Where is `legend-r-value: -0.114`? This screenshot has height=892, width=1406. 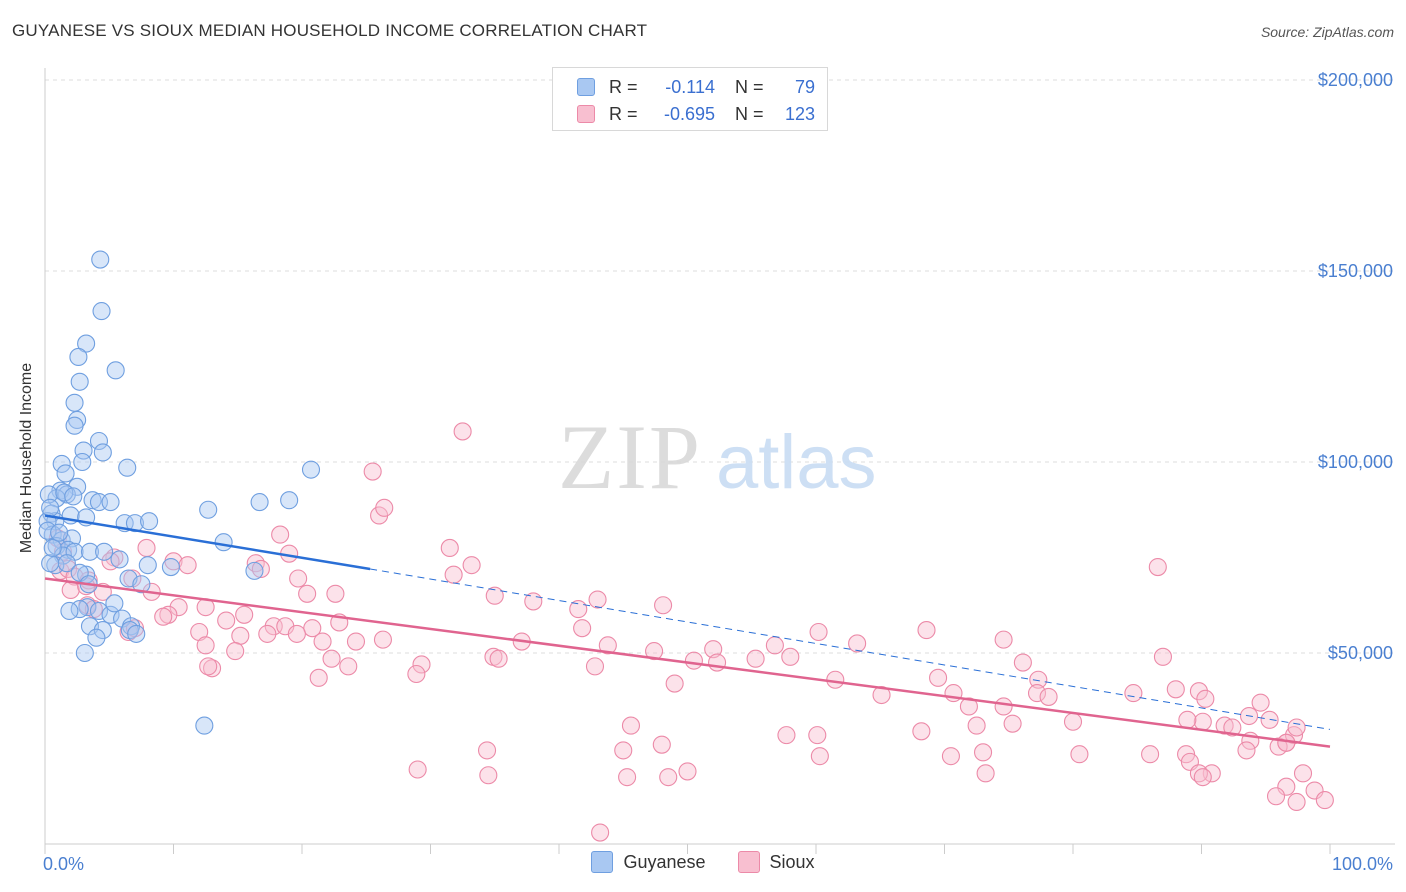 legend-r-value: -0.114 is located at coordinates (690, 86).